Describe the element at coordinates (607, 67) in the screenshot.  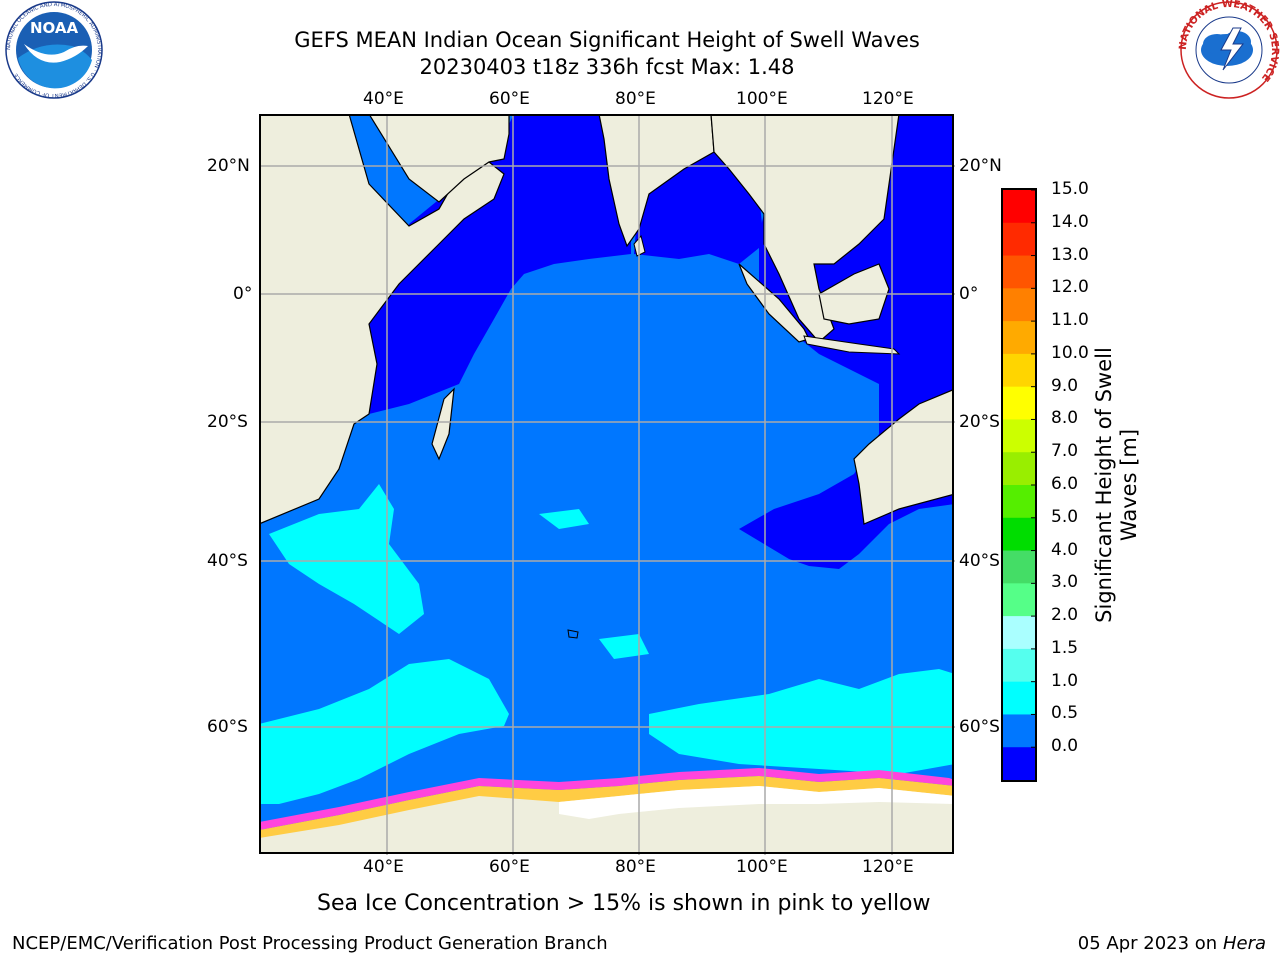
I see `chart-title-line2: 20230403 t18z 336h fcst Max: 1.48` at that location.